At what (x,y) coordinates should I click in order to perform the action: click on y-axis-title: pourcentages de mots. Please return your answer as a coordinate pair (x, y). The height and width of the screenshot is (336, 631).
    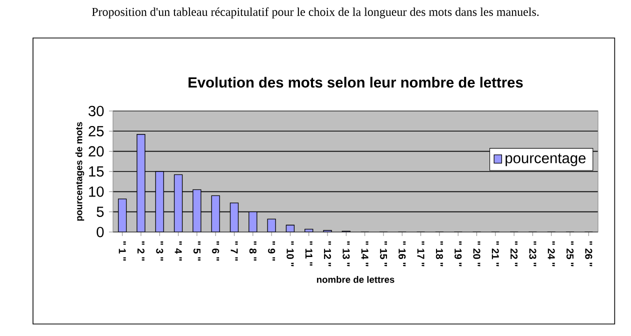
    Looking at the image, I should click on (79, 171).